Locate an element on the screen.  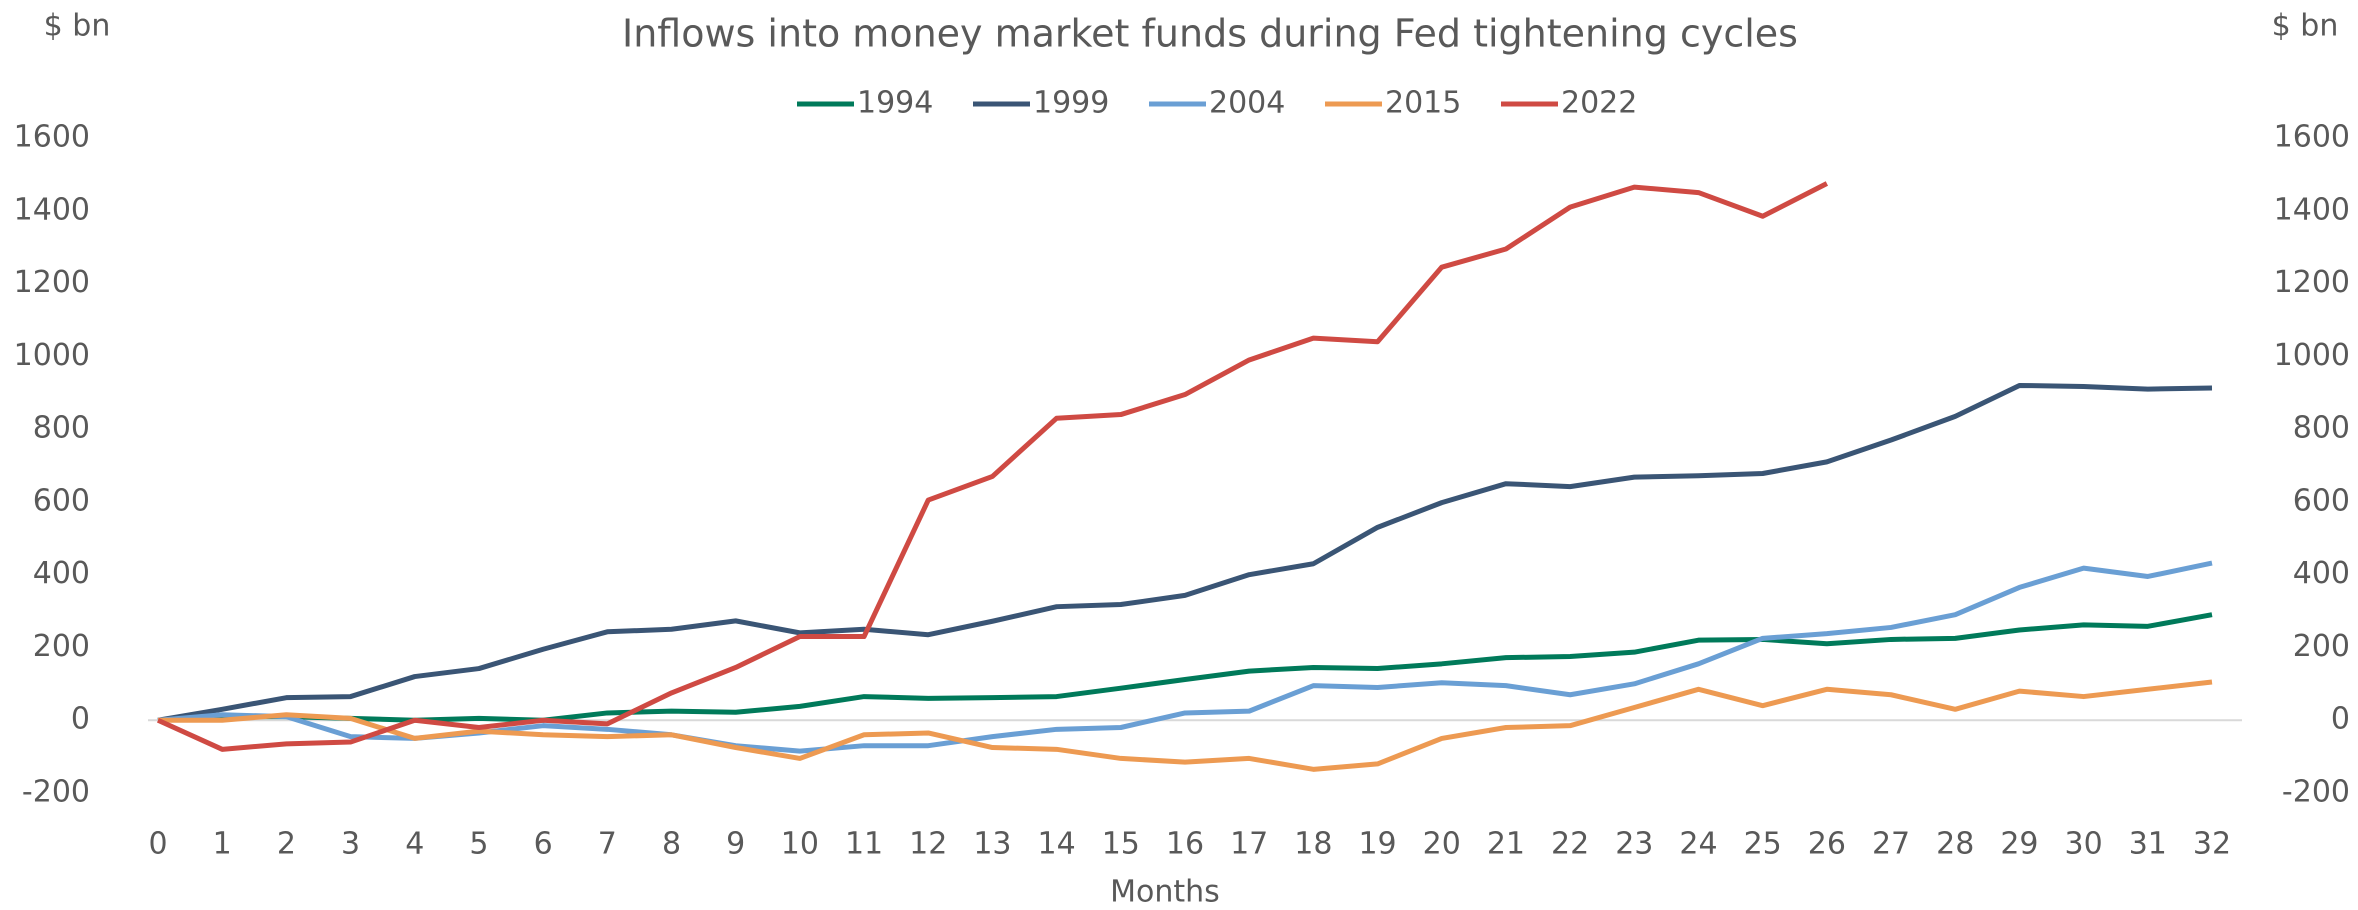
y-tick-label: 1600 is located at coordinates (52, 137).